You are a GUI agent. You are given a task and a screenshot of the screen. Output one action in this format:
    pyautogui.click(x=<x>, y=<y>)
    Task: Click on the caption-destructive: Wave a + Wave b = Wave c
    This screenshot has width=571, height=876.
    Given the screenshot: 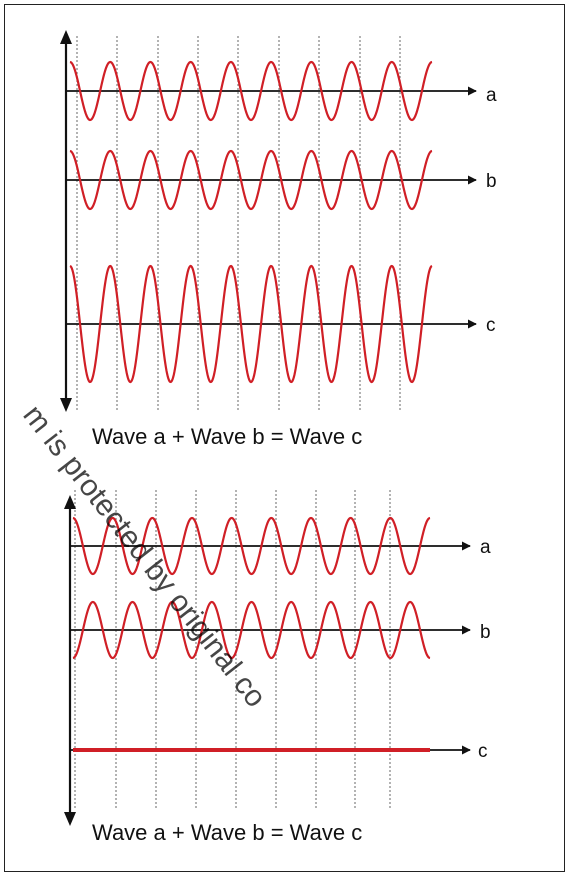 What is the action you would take?
    pyautogui.click(x=227, y=832)
    